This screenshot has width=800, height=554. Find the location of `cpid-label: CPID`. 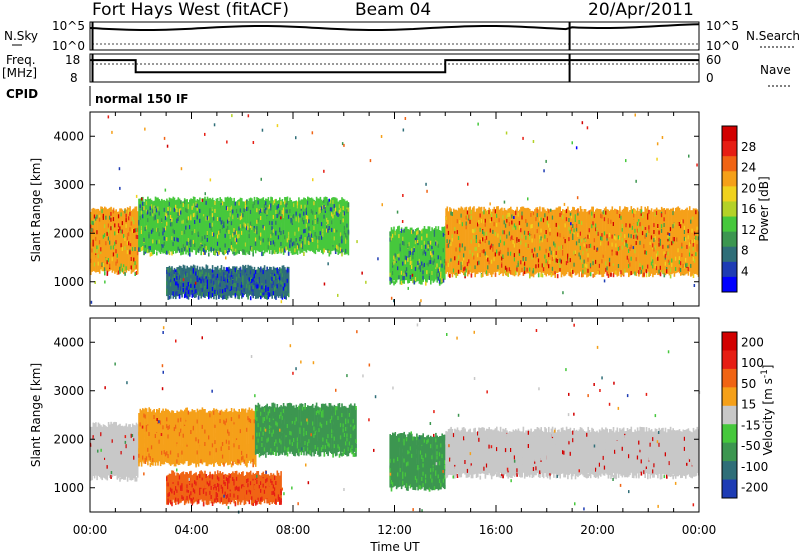

cpid-label: CPID is located at coordinates (22, 94).